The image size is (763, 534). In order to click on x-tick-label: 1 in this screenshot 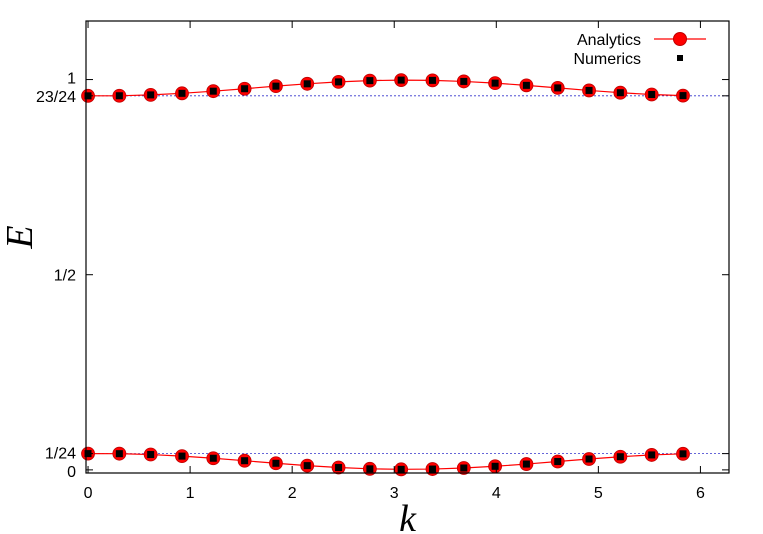, I will do `click(190, 493)`.